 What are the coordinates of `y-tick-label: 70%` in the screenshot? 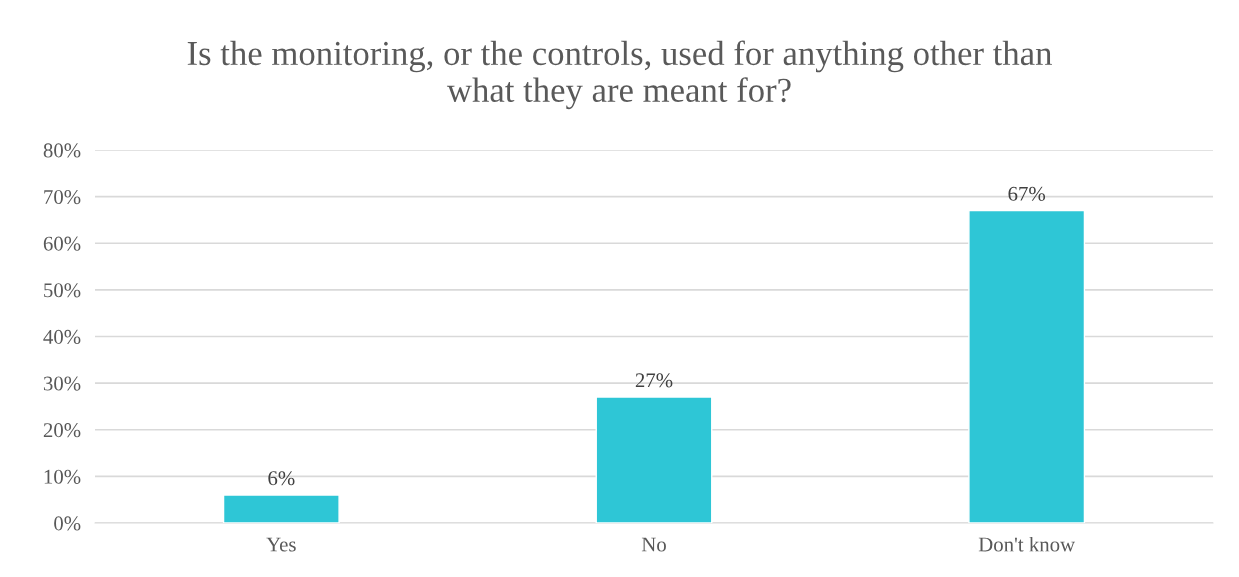 It's located at (62, 197).